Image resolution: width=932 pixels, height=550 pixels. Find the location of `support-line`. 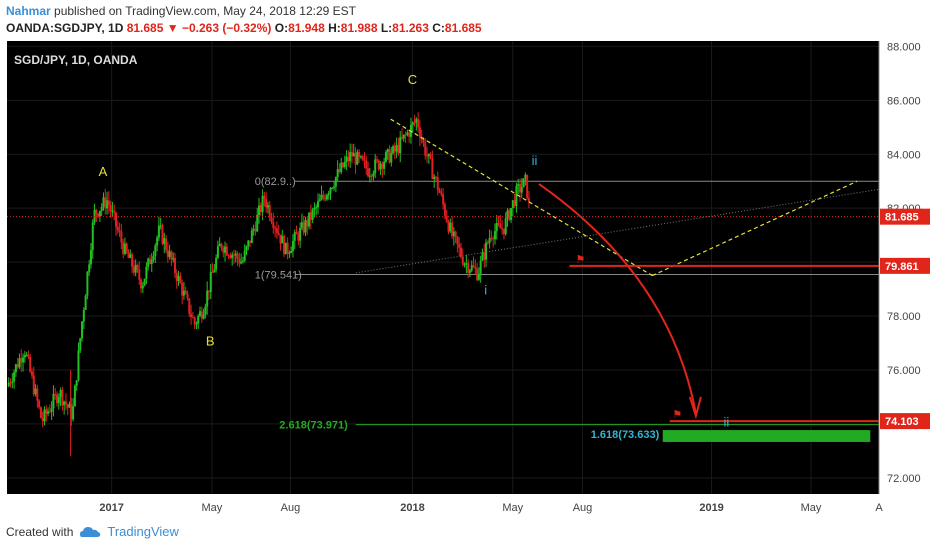

support-line is located at coordinates (617, 231).